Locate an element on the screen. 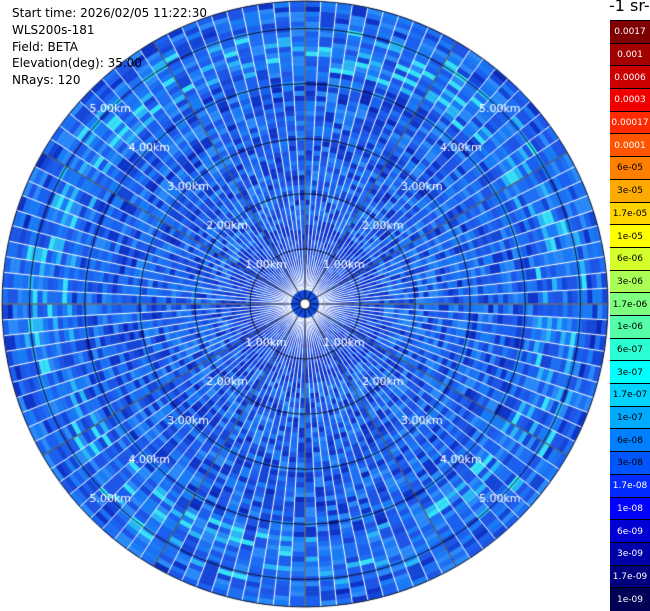 The height and width of the screenshot is (611, 650). colorbar-level: 0.0003 is located at coordinates (630, 100).